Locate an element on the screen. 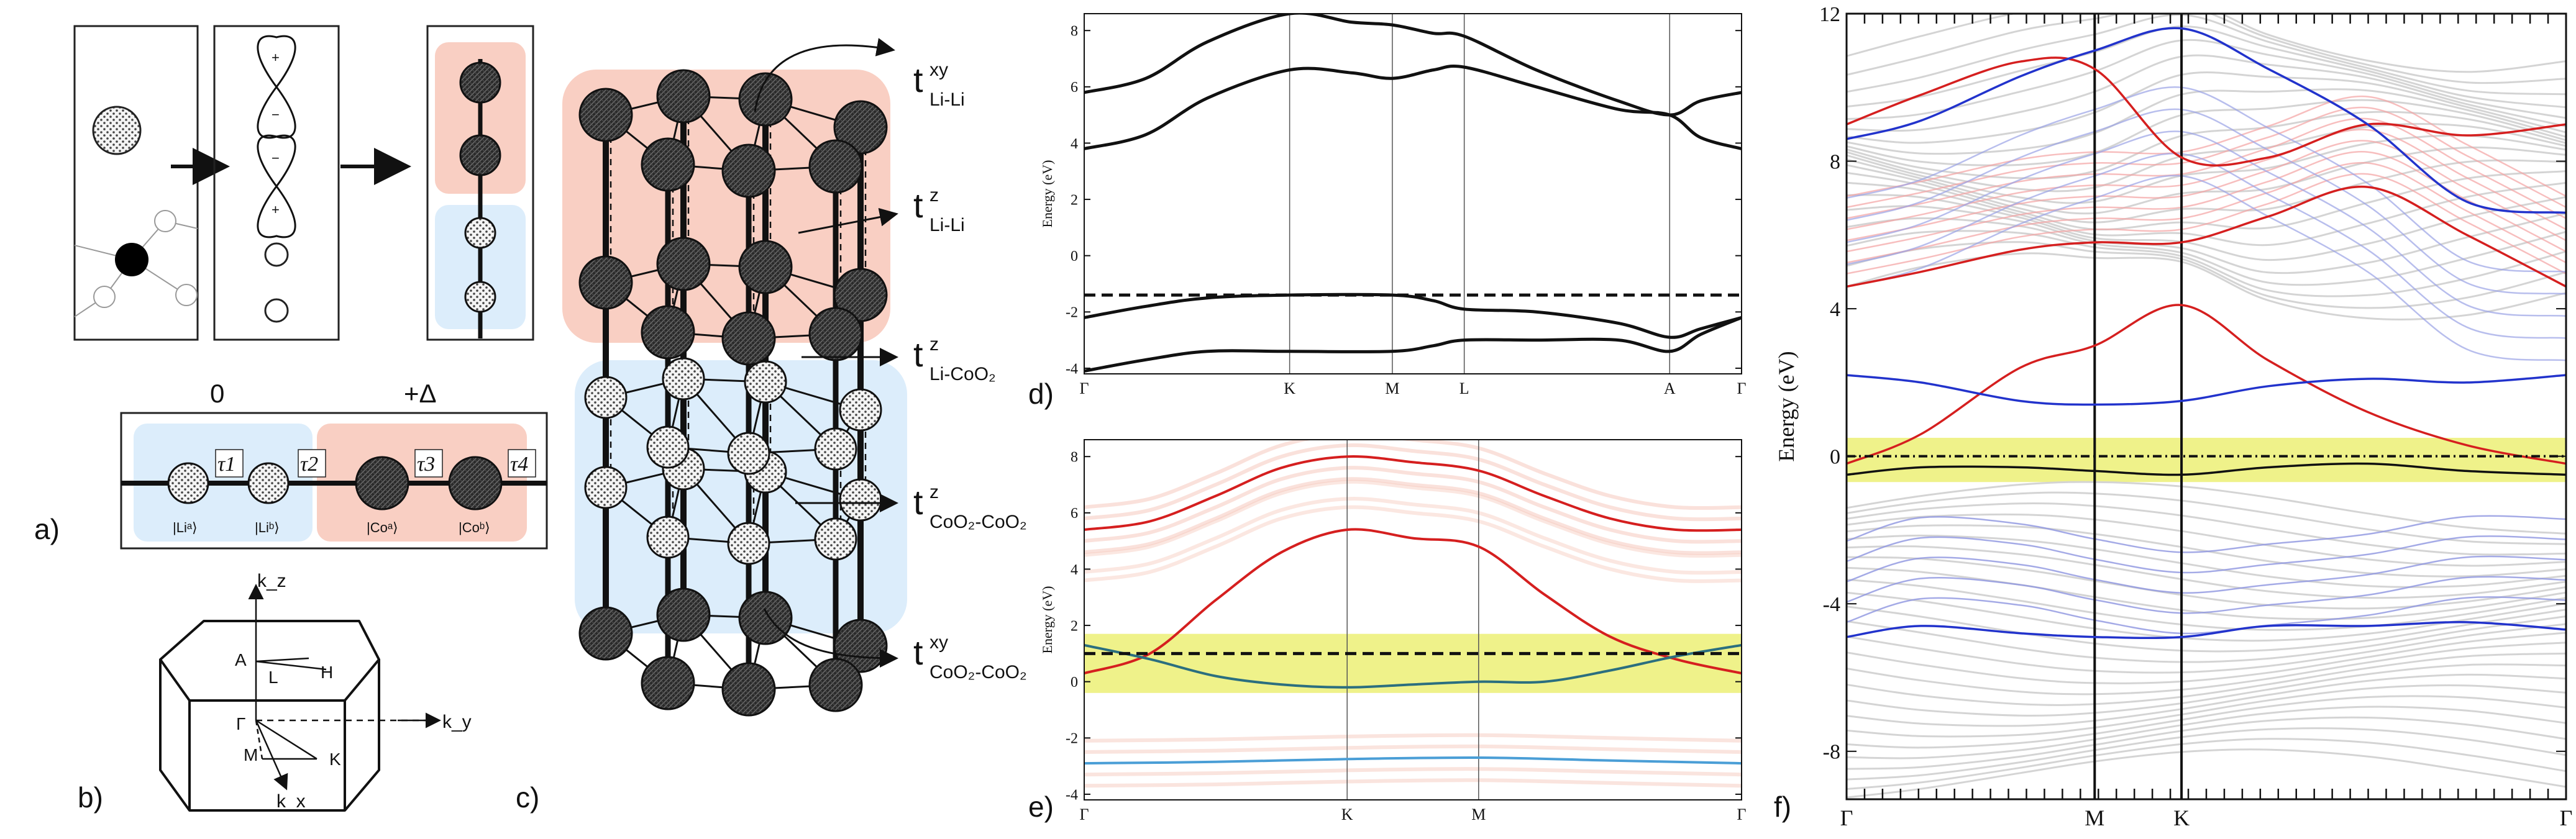 This screenshot has height=839, width=2576. panel-b: b) k_z k_y k_x A L H Γ M K is located at coordinates (275, 692).